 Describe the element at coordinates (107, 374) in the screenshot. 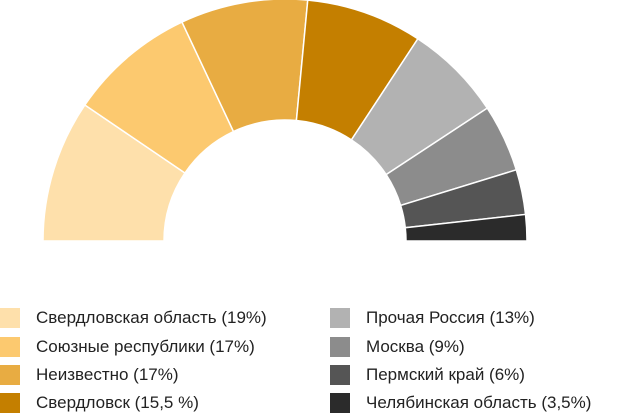

I see `legend-label: Неизвестно (17%)` at that location.